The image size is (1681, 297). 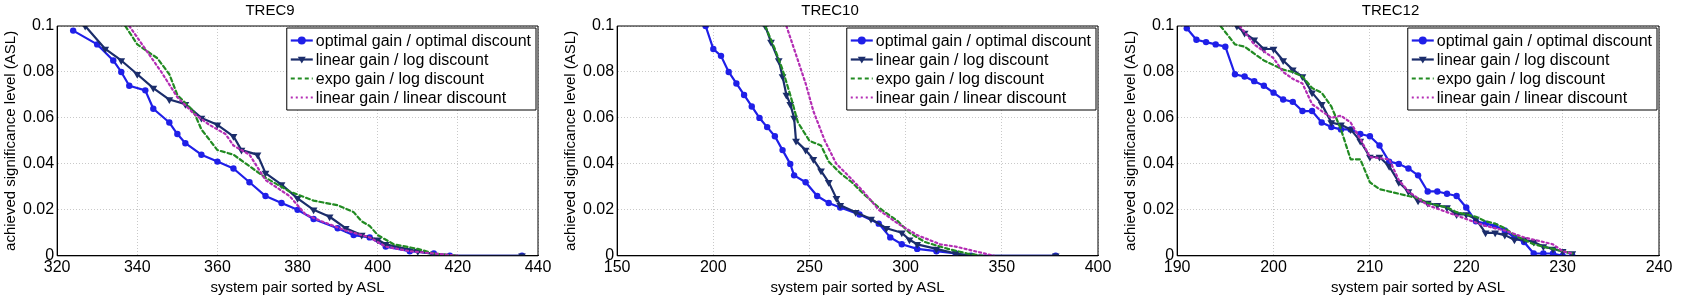 I want to click on x-tick-label: 380, so click(x=298, y=266).